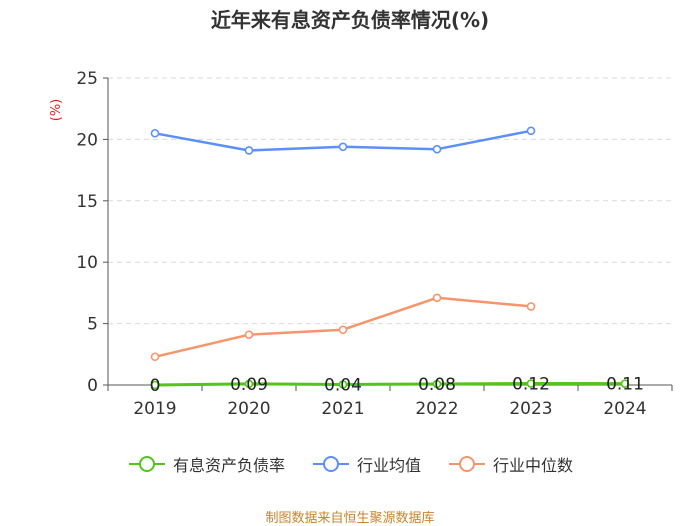  Describe the element at coordinates (342, 409) in the screenshot. I see `x-tick-label: 2021` at that location.